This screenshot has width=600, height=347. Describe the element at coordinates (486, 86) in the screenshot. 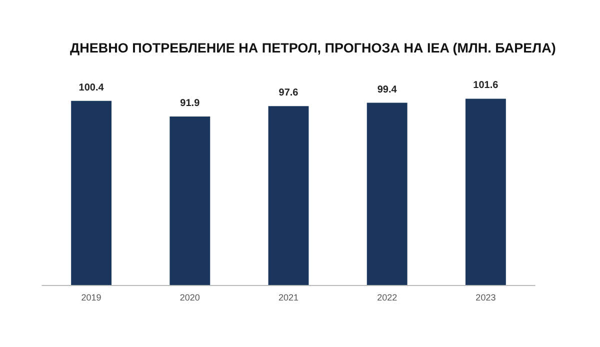

I see `data-label: 101.6` at that location.